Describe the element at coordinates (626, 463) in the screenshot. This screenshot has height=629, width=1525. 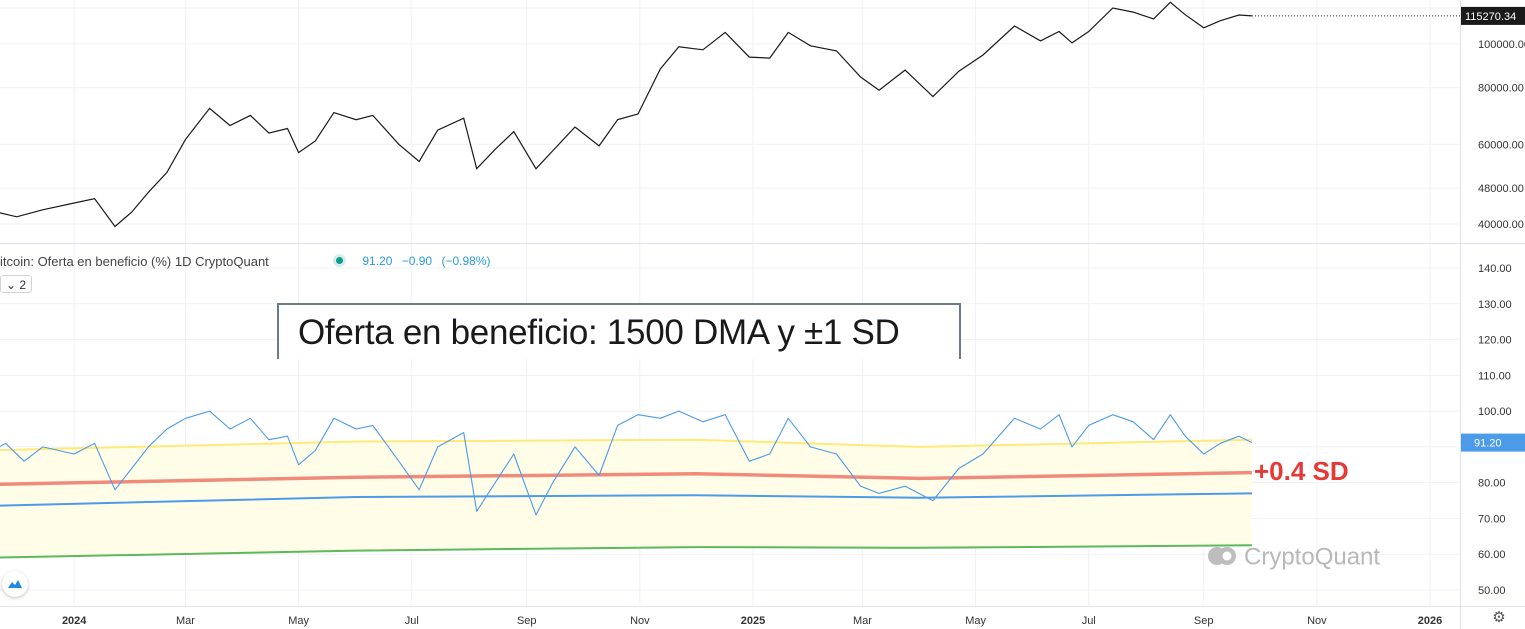
I see `supply-in-profit-line` at that location.